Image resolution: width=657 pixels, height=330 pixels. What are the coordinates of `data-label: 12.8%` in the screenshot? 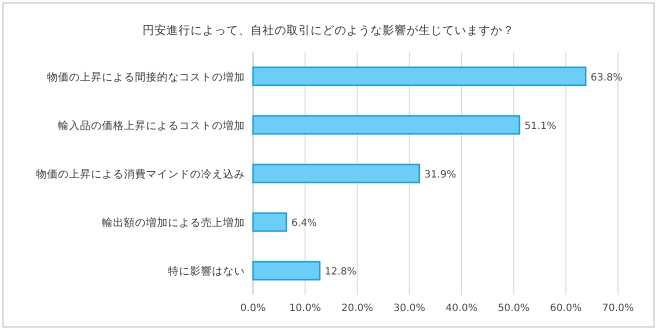 It's located at (340, 272).